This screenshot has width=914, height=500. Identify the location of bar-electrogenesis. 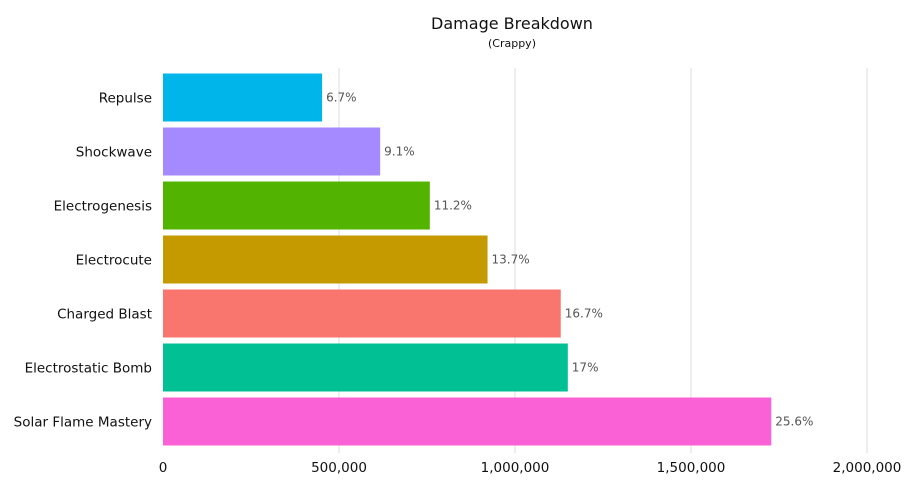
(296, 205).